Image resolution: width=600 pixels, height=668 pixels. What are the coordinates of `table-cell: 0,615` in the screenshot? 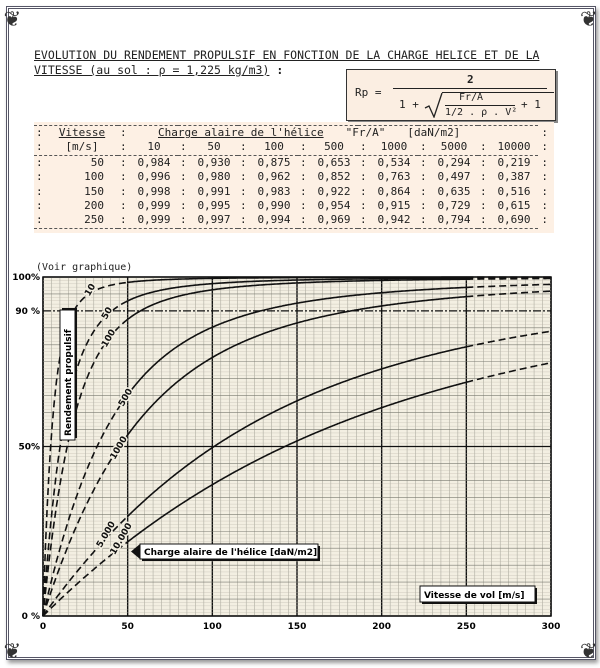 It's located at (513, 206).